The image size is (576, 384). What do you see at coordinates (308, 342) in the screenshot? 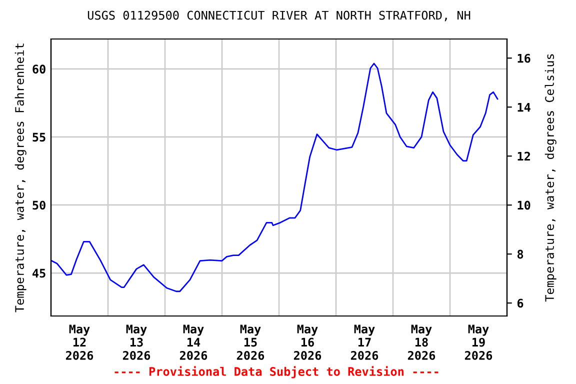
I see `x-tick-label: May 16 2026` at bounding box center [308, 342].